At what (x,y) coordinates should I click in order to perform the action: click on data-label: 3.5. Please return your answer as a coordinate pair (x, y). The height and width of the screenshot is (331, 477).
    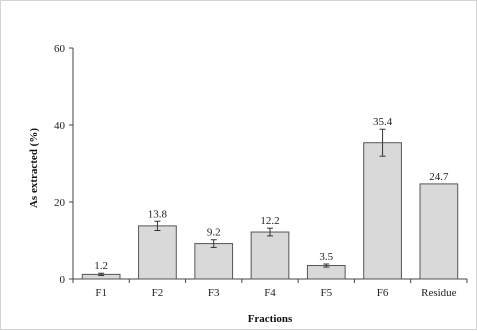
    Looking at the image, I should click on (326, 257).